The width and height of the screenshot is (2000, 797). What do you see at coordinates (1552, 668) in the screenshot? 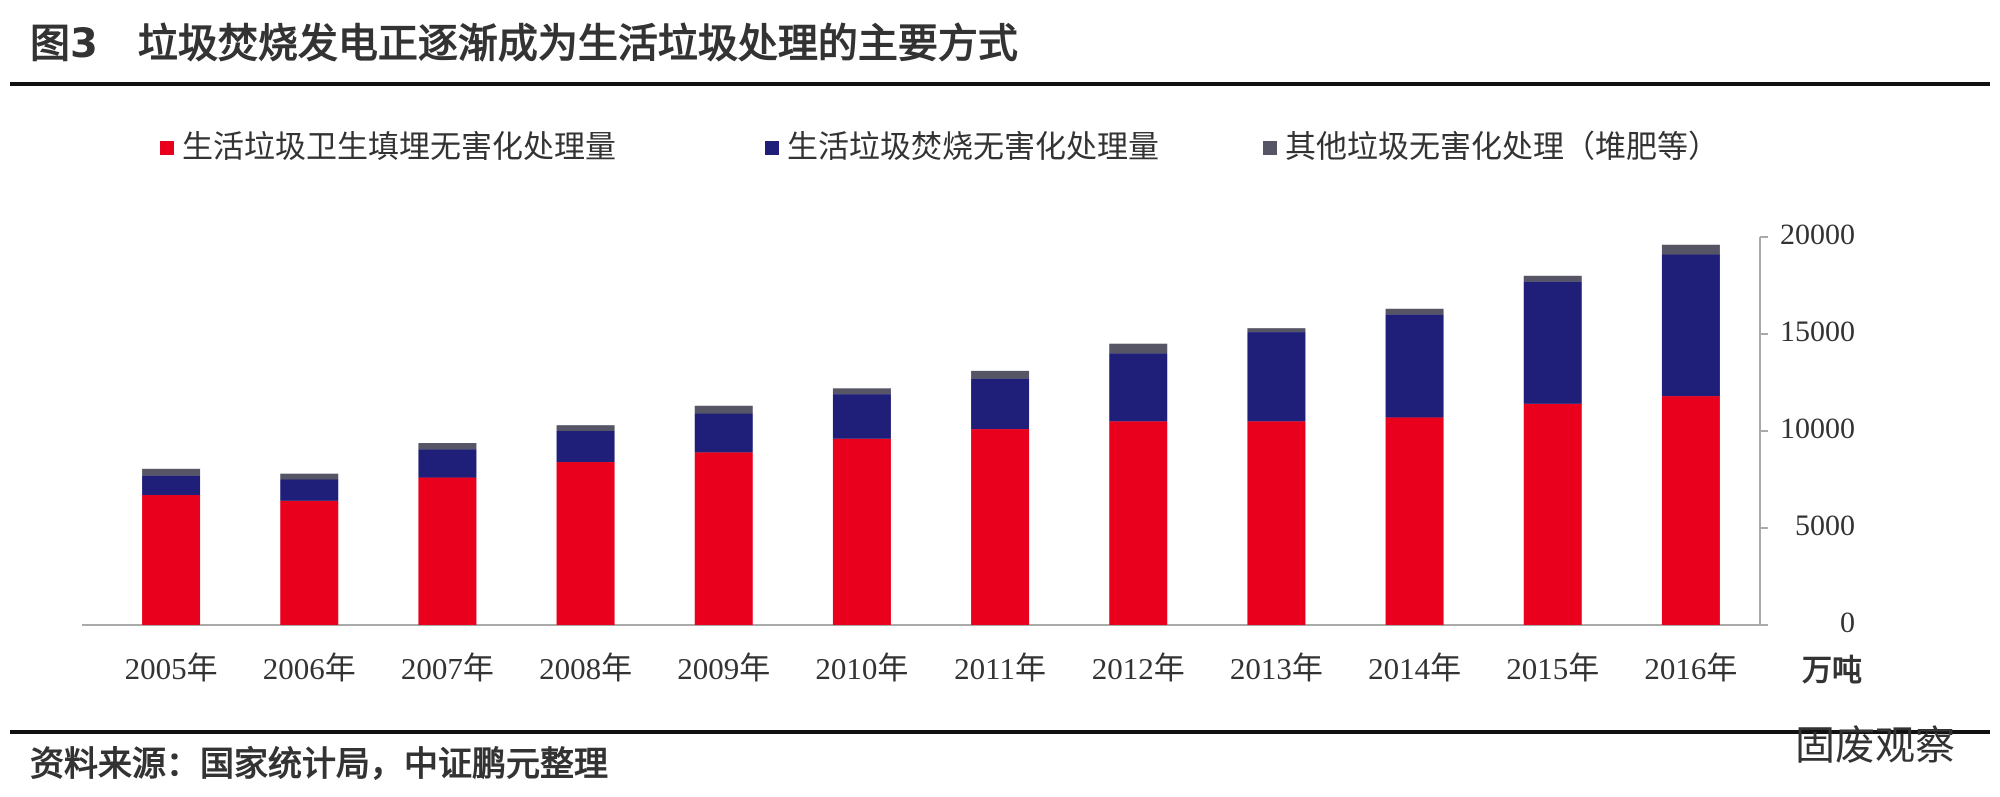
I see `x-tick-label: 2015年` at bounding box center [1552, 668].